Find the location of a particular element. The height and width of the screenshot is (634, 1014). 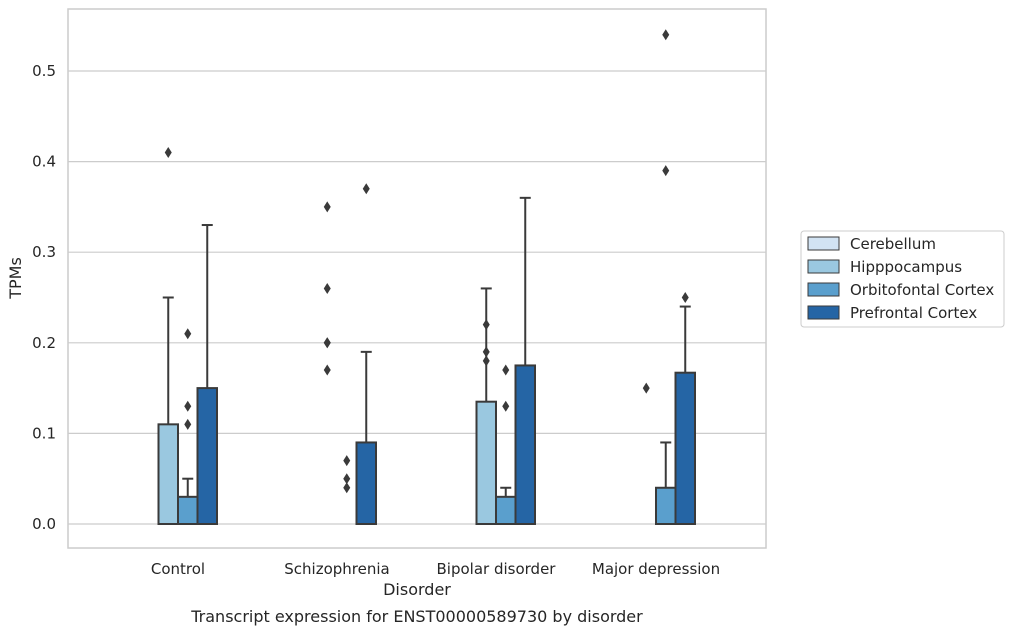

legend-label: Cerebellum is located at coordinates (893, 244).